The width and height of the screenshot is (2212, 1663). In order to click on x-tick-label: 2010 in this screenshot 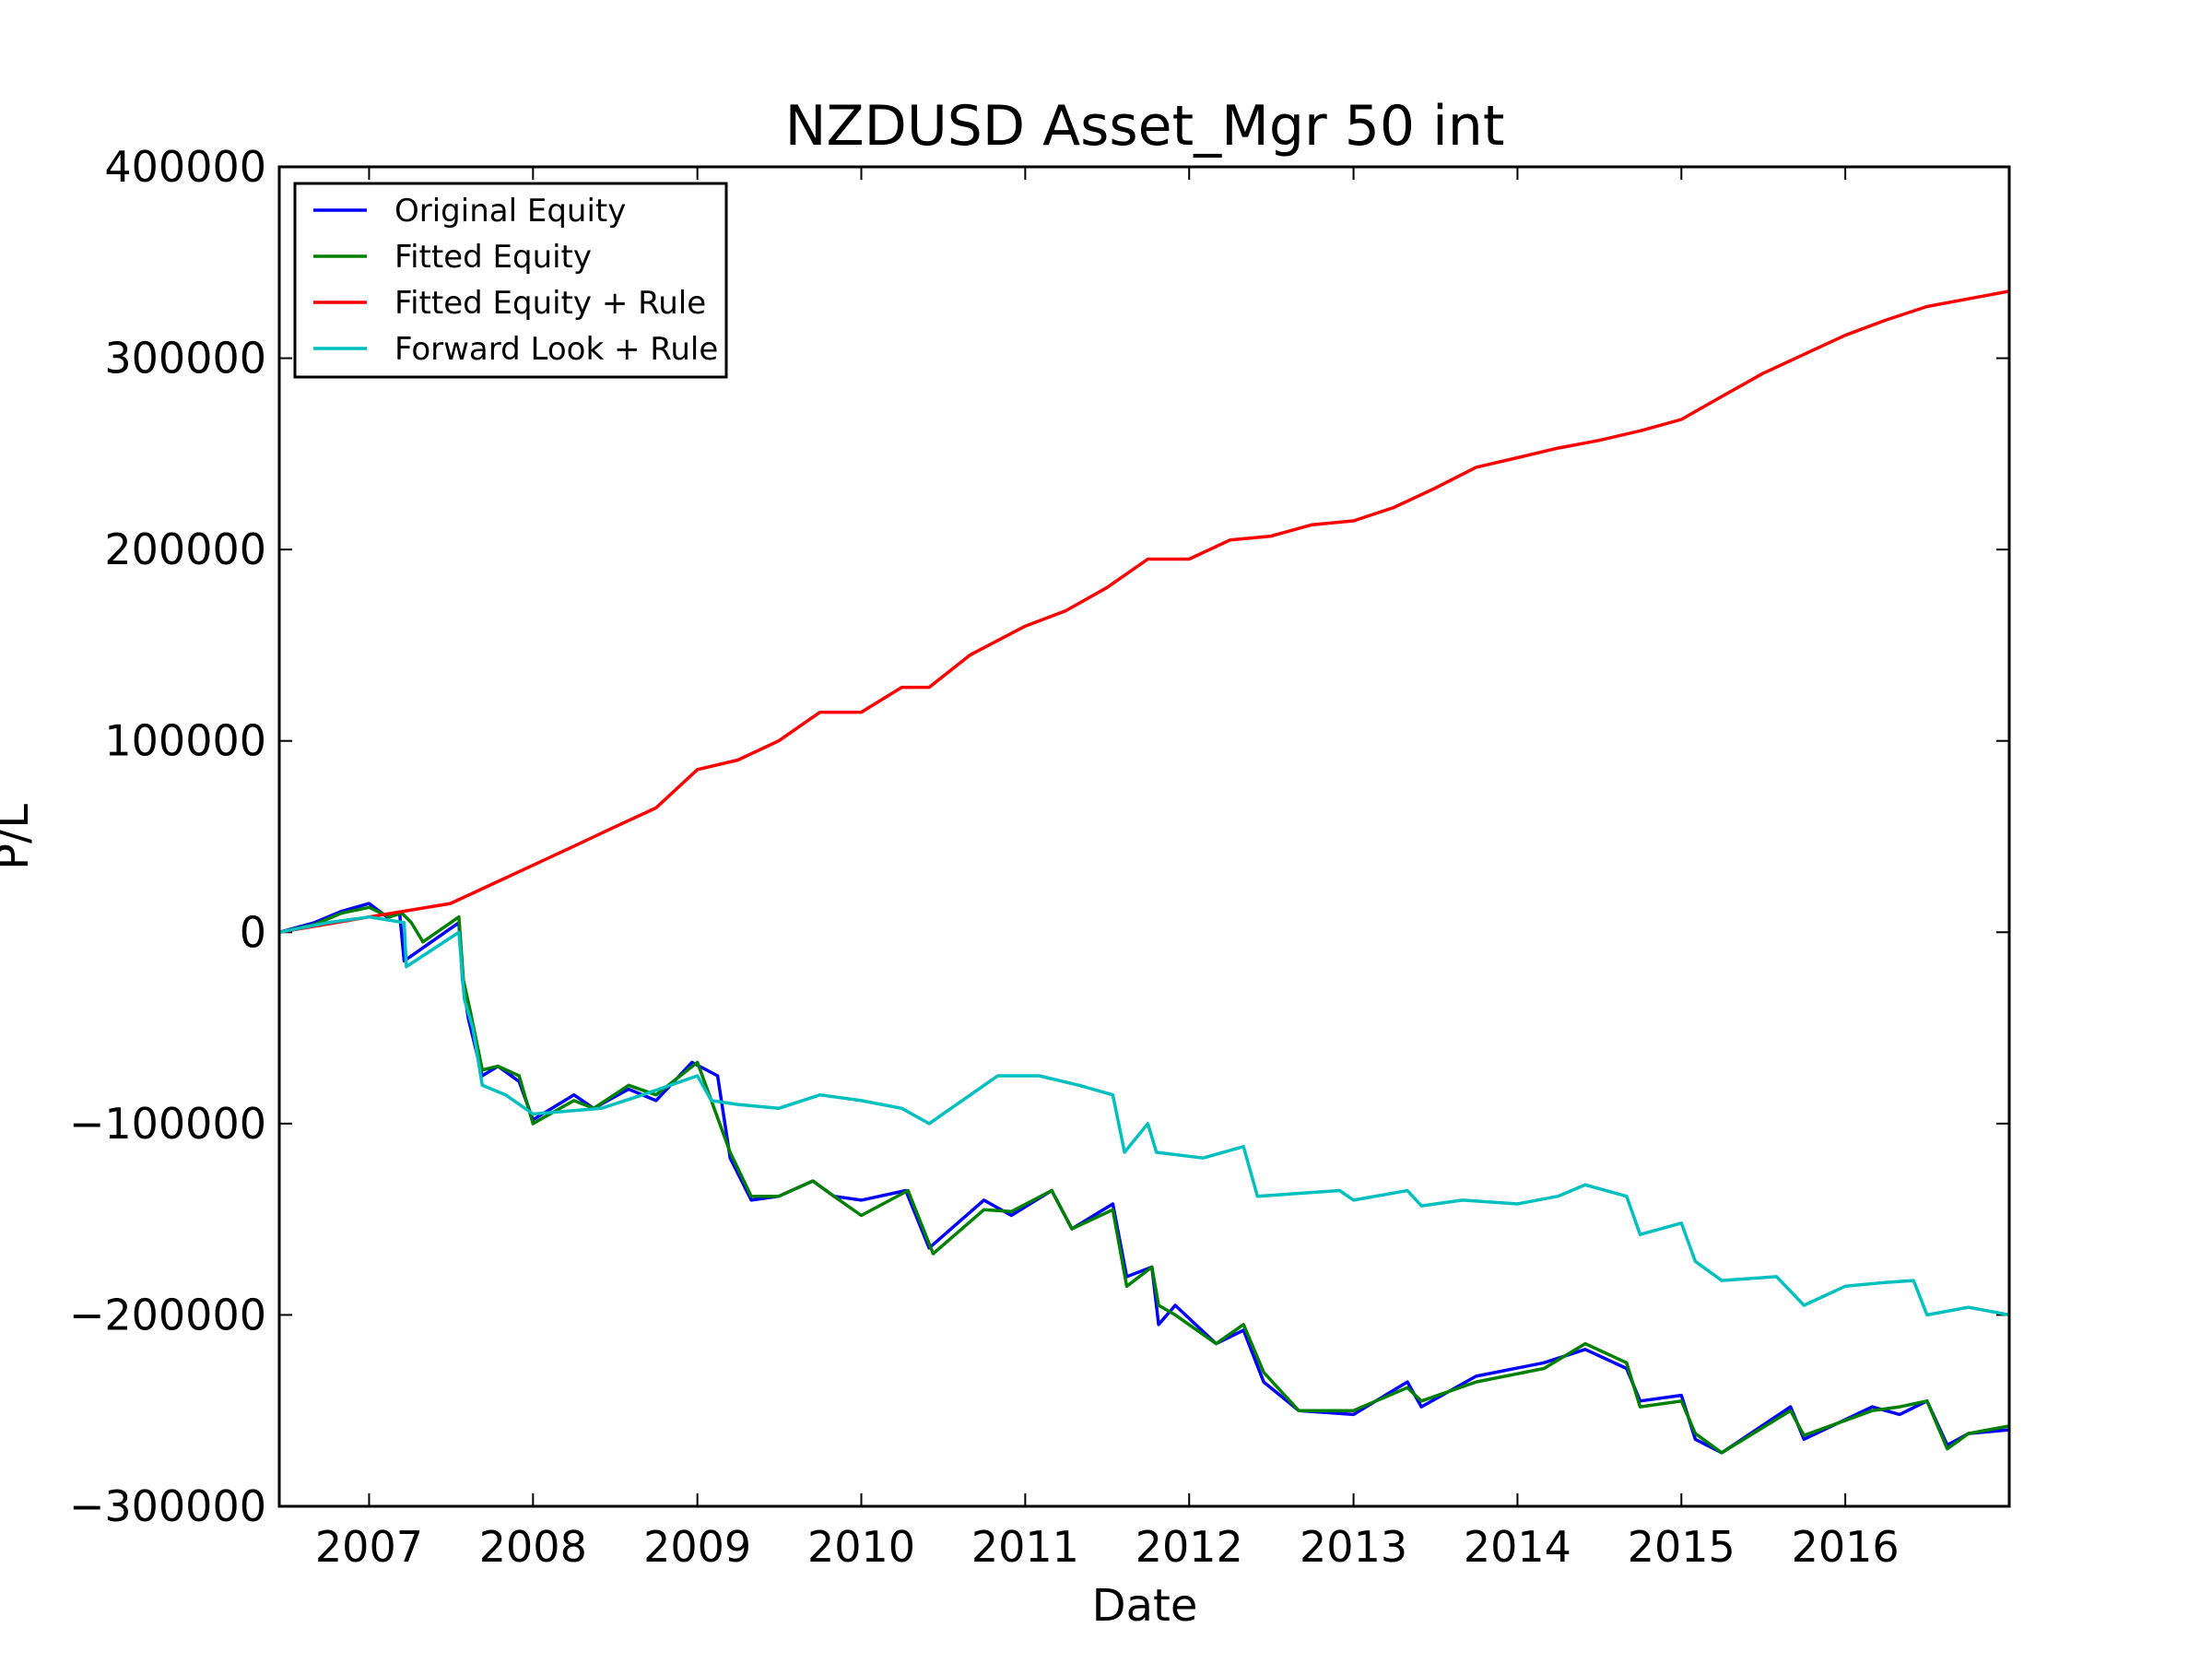, I will do `click(861, 1547)`.